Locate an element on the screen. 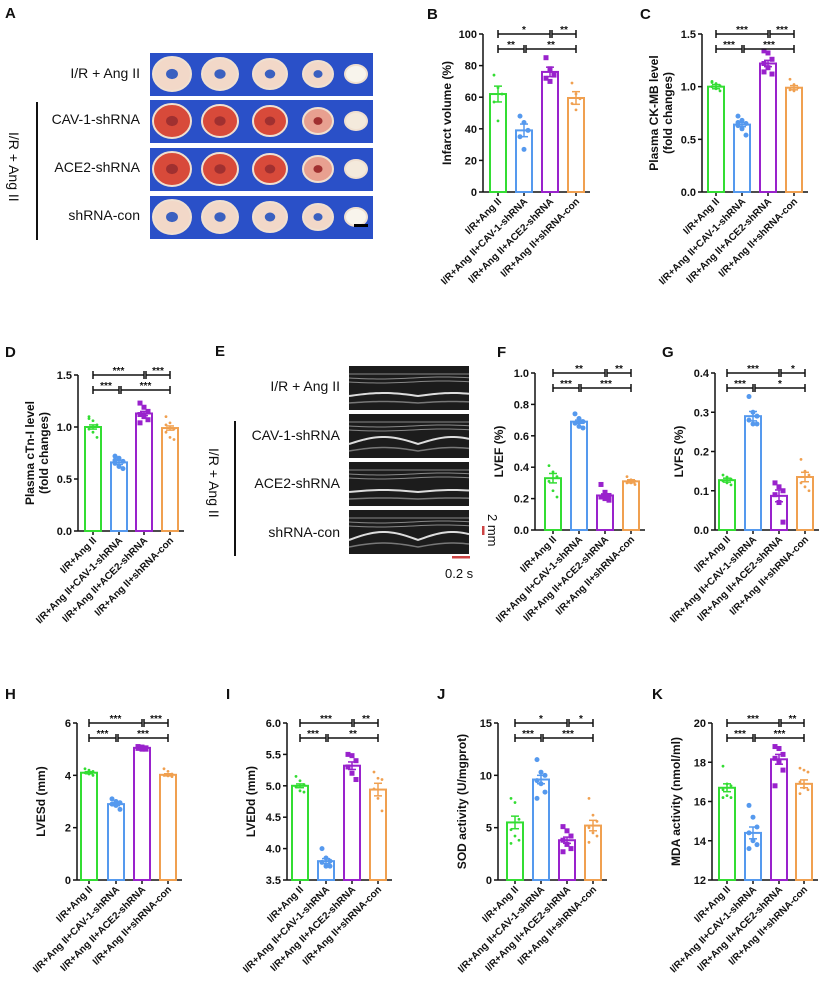  y-tick-label: 0.6 is located at coordinates (521, 437).